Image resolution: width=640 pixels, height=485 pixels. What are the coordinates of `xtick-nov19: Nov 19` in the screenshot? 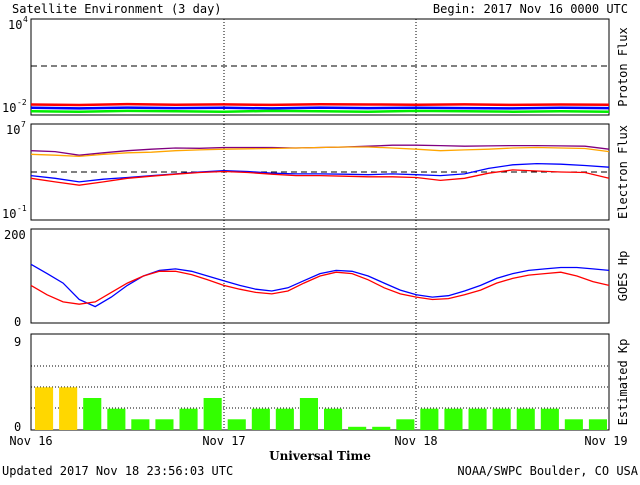 It's located at (605, 441).